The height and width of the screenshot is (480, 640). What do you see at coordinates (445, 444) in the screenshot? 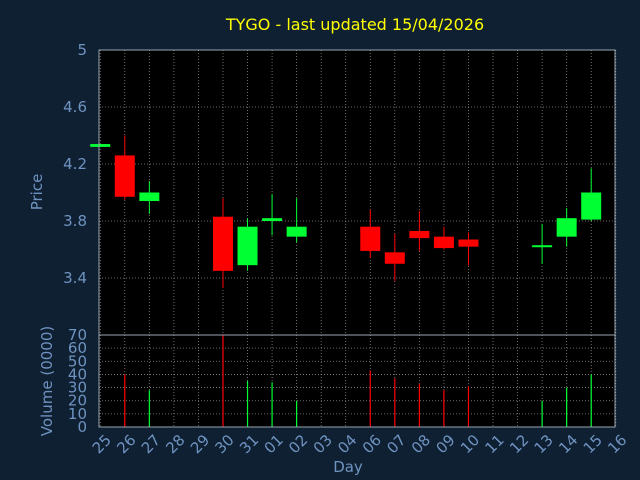
I see `x-tick-label: 09` at bounding box center [445, 444].